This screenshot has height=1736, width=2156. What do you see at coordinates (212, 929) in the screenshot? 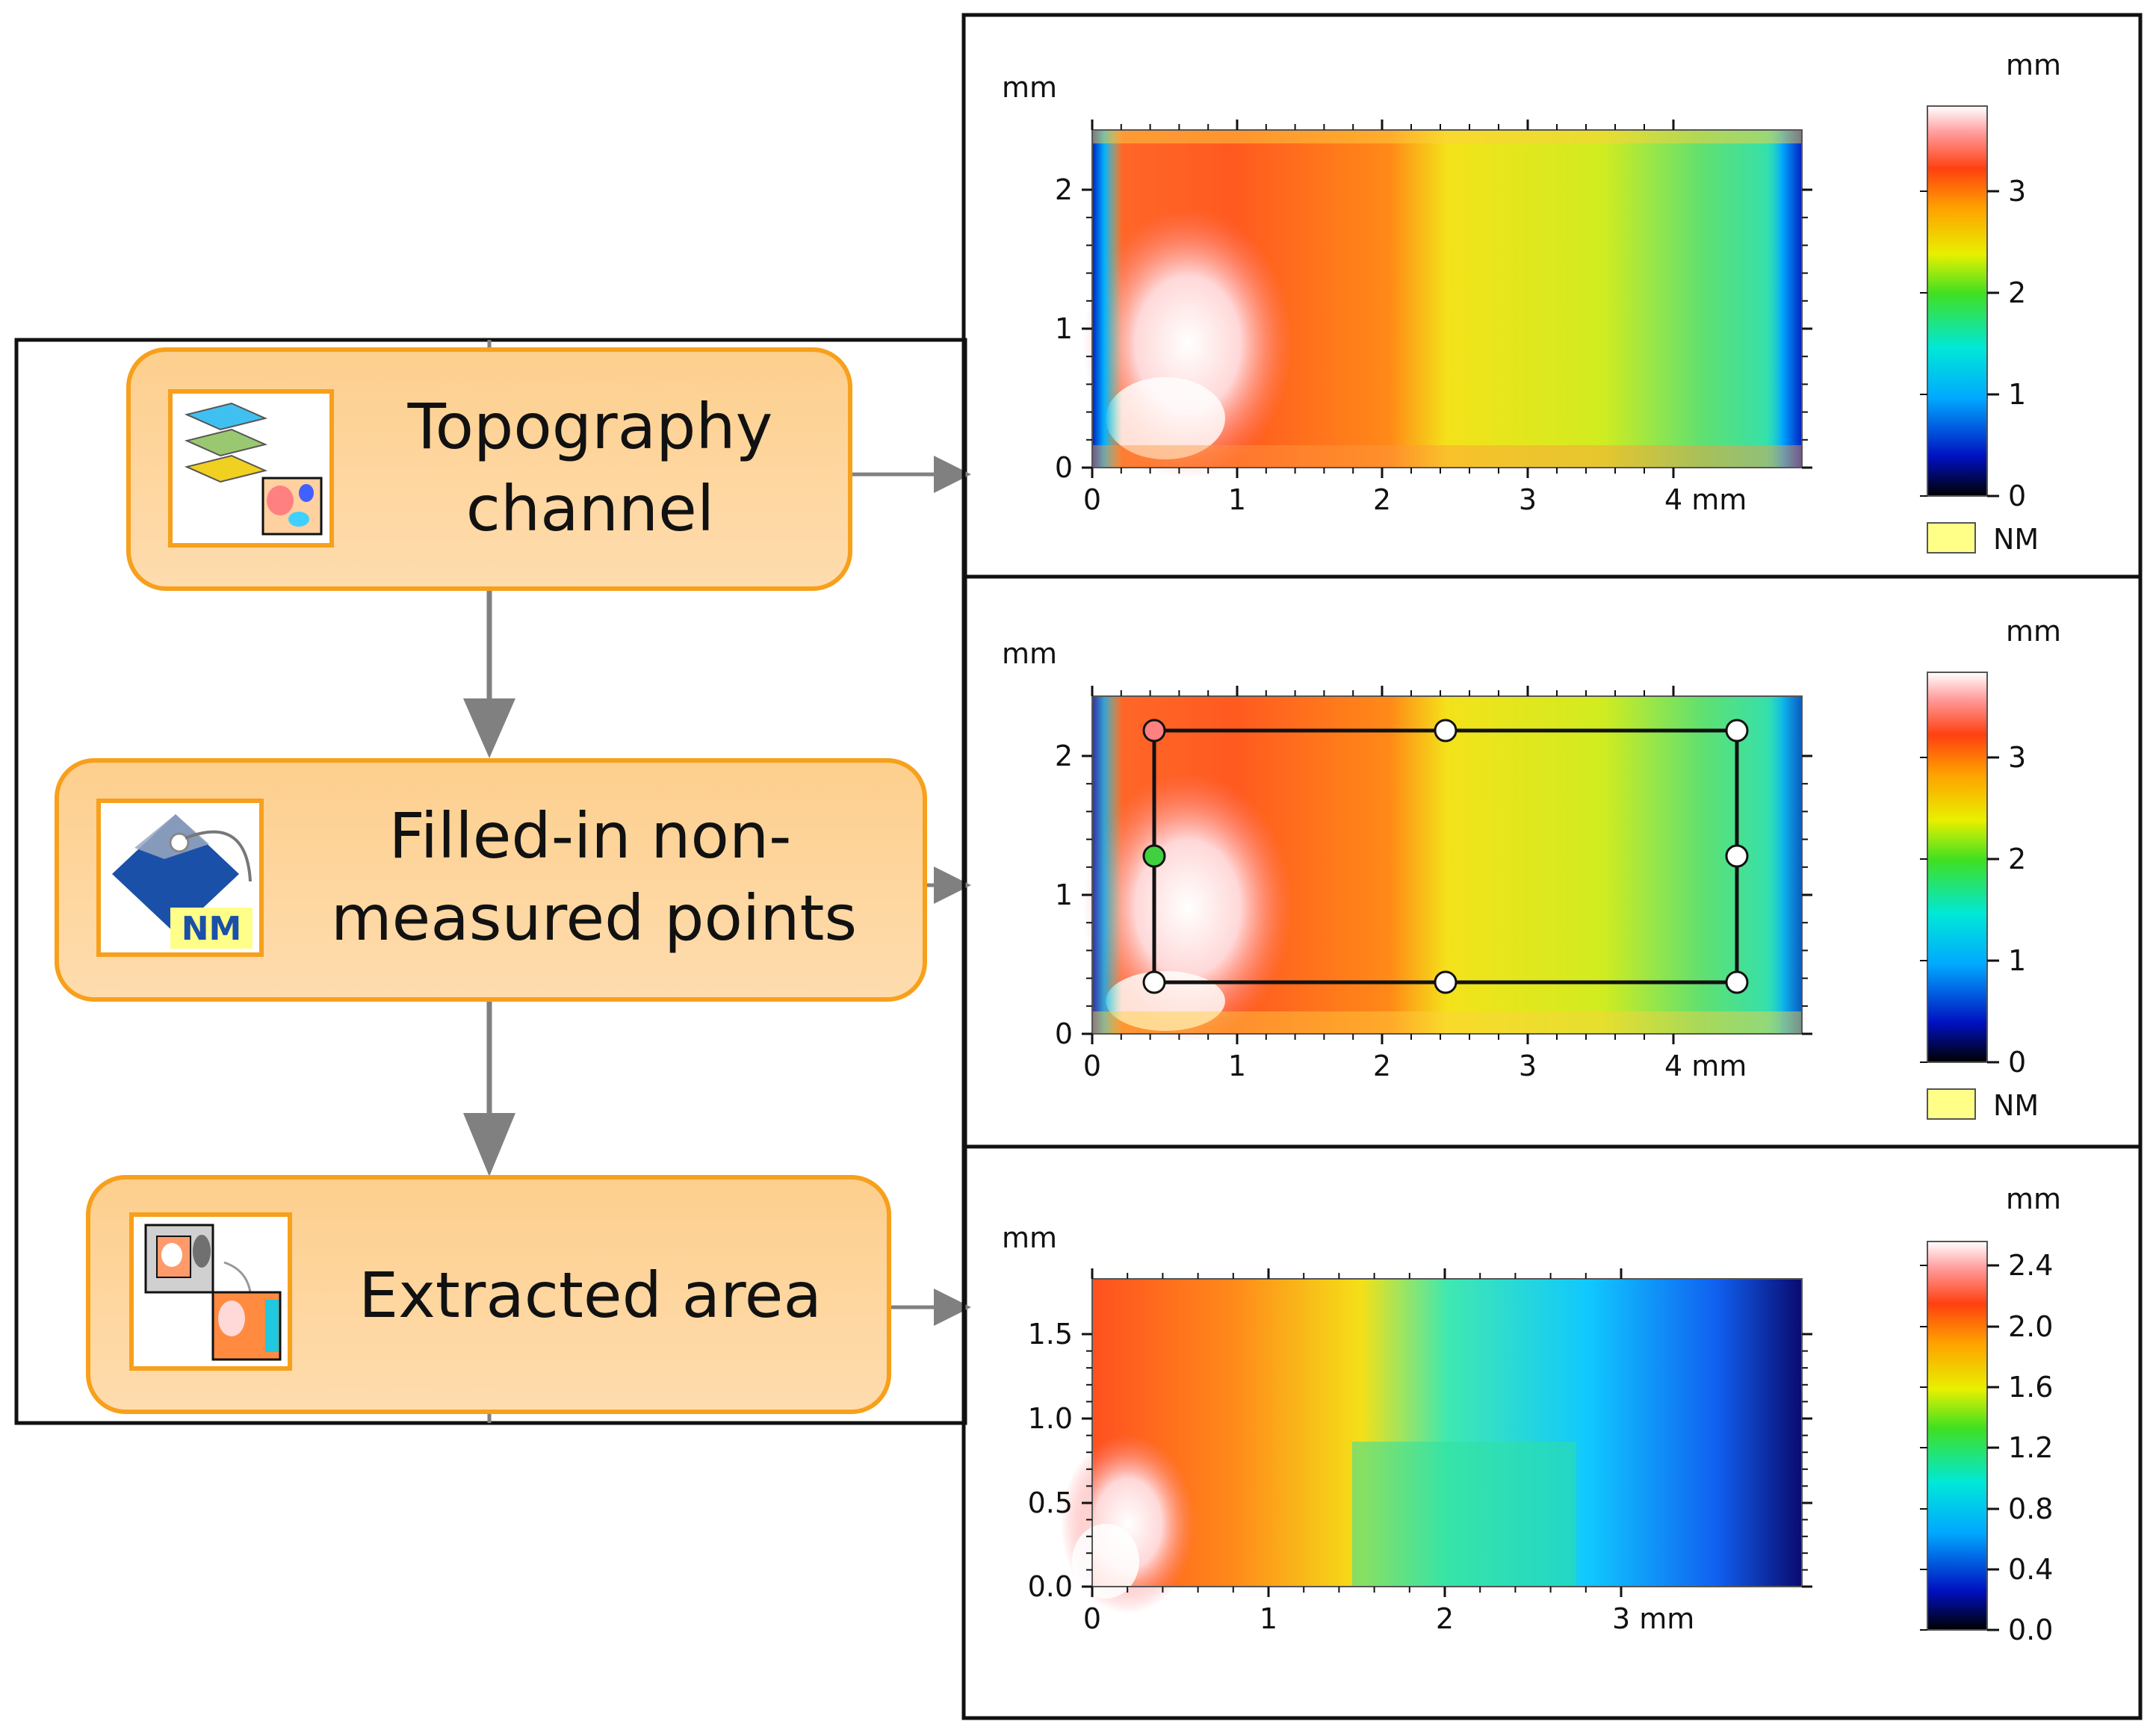
I see `nm-badge-text: NM` at bounding box center [212, 929].